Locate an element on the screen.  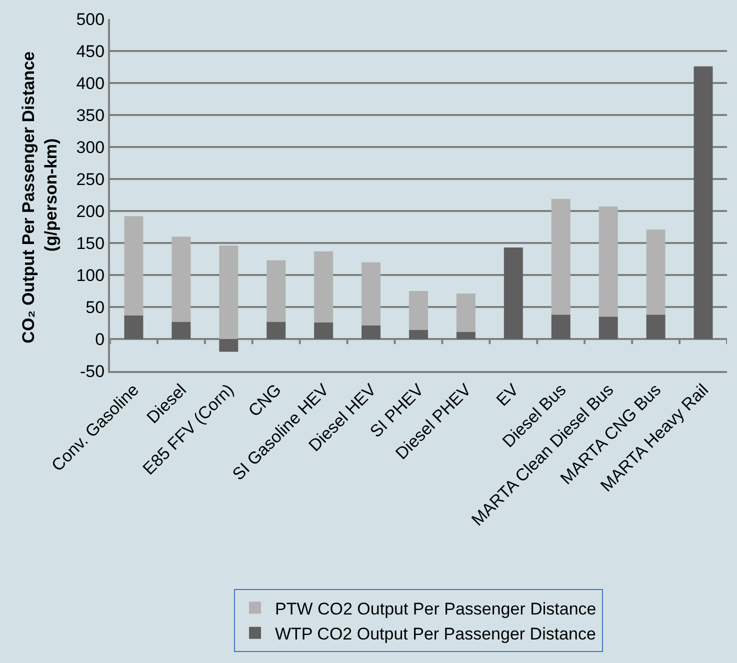
legend-label: PTW CO2 Output Per Passenger Distance is located at coordinates (435, 608).